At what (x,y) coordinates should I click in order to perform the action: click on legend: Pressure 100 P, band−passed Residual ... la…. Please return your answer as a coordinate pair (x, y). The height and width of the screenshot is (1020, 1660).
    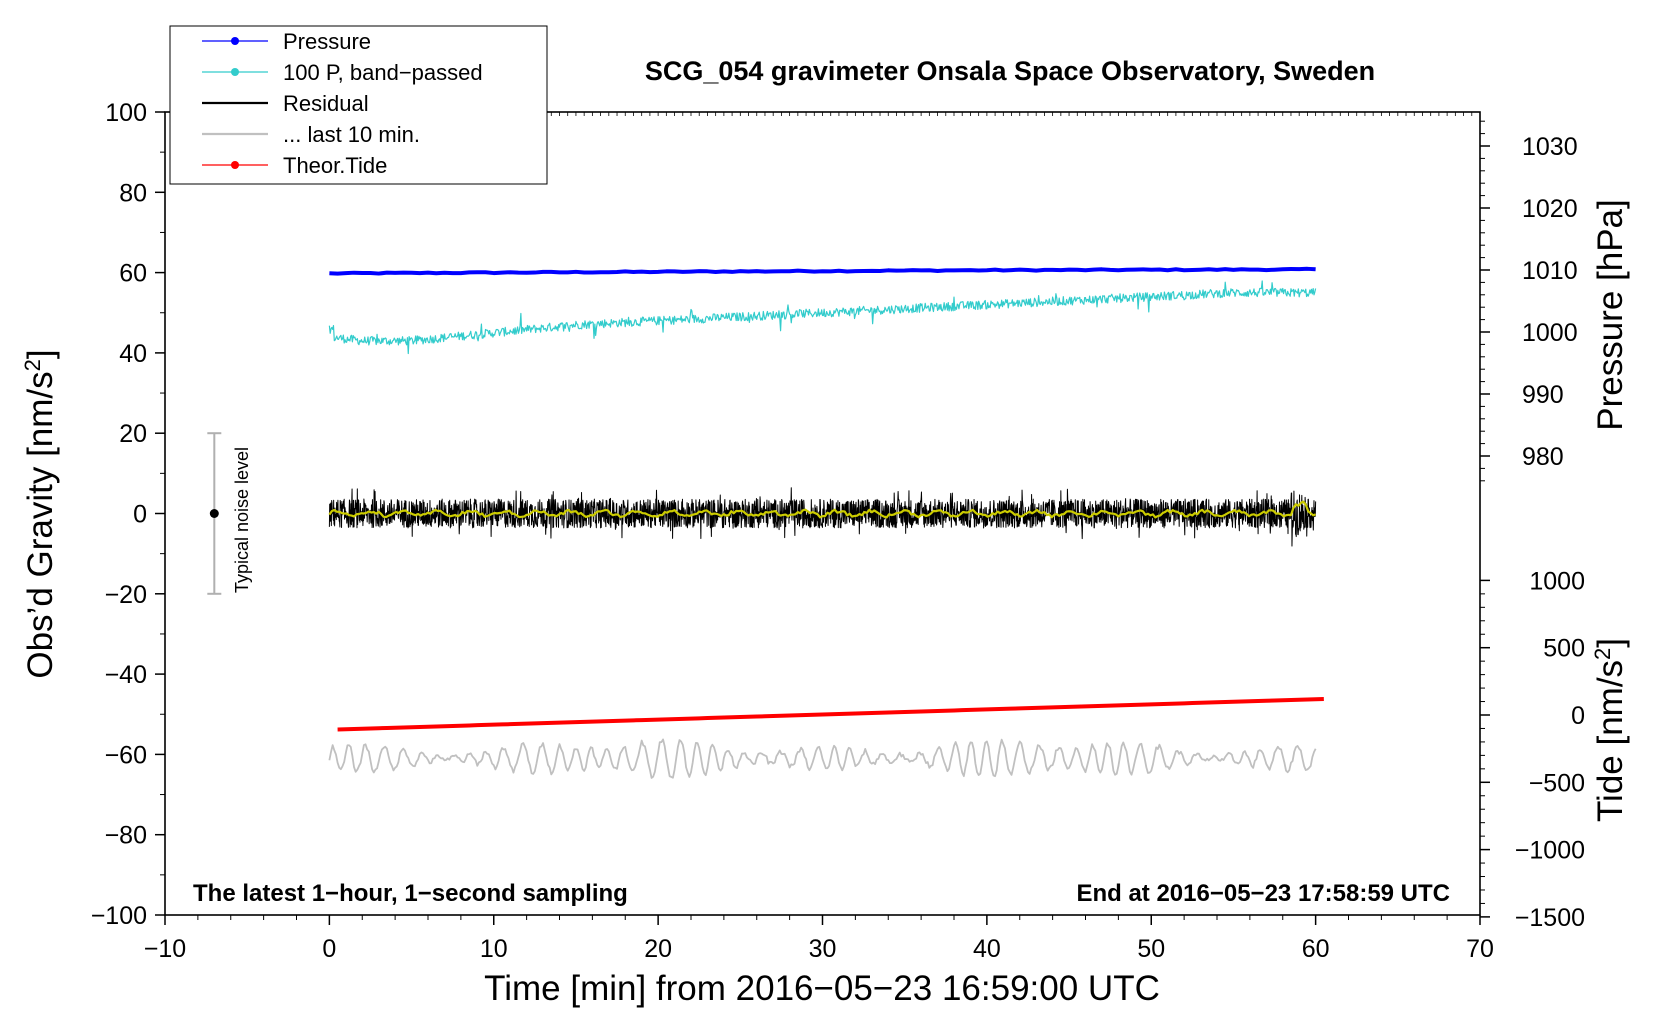
    Looking at the image, I should click on (358, 105).